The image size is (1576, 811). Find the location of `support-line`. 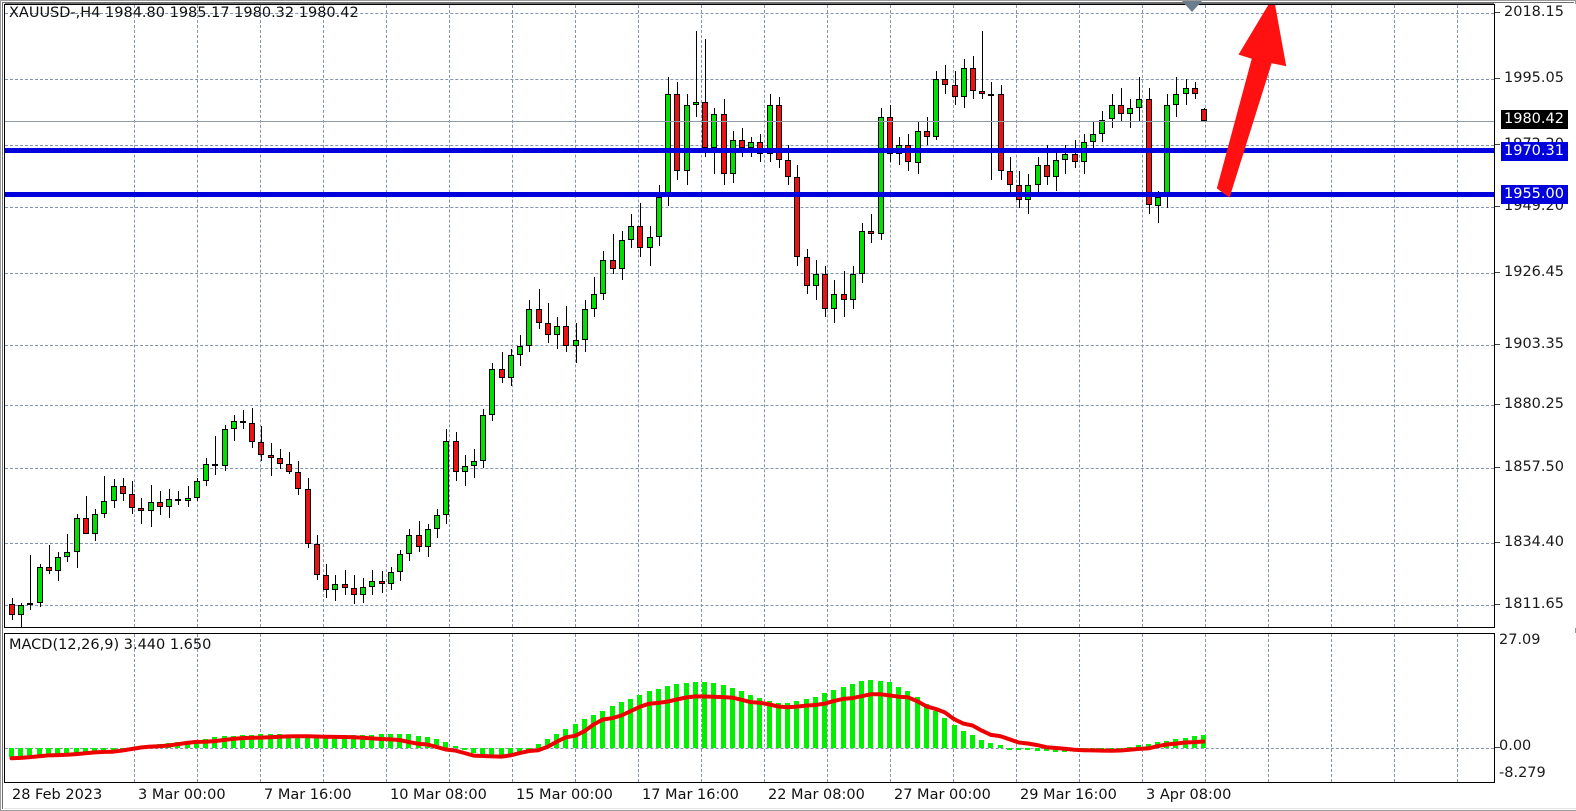

support-line is located at coordinates (749, 194).